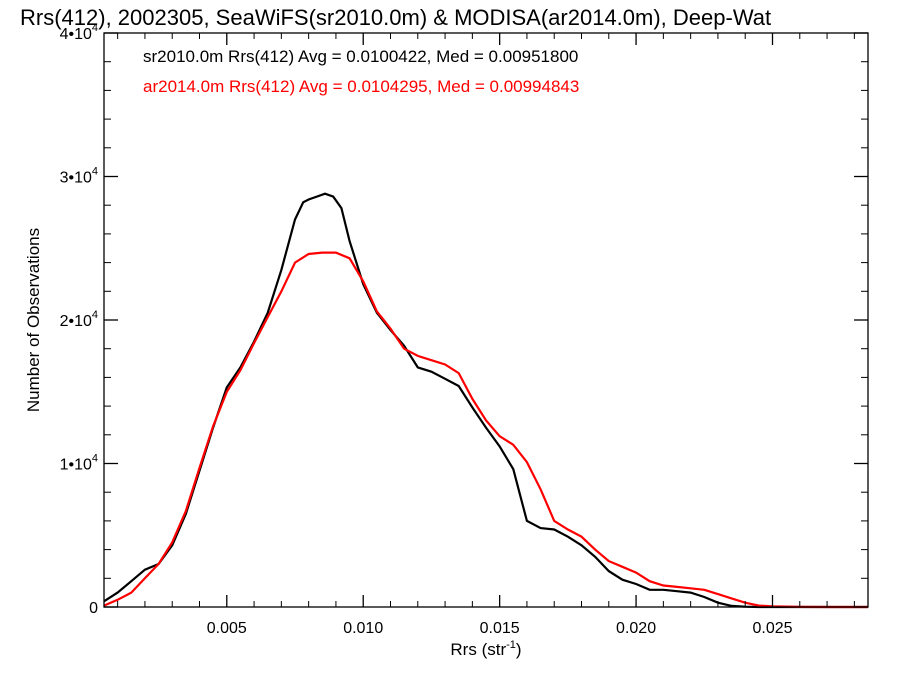  Describe the element at coordinates (79, 319) in the screenshot. I see `y-tick-label: 2•104` at that location.